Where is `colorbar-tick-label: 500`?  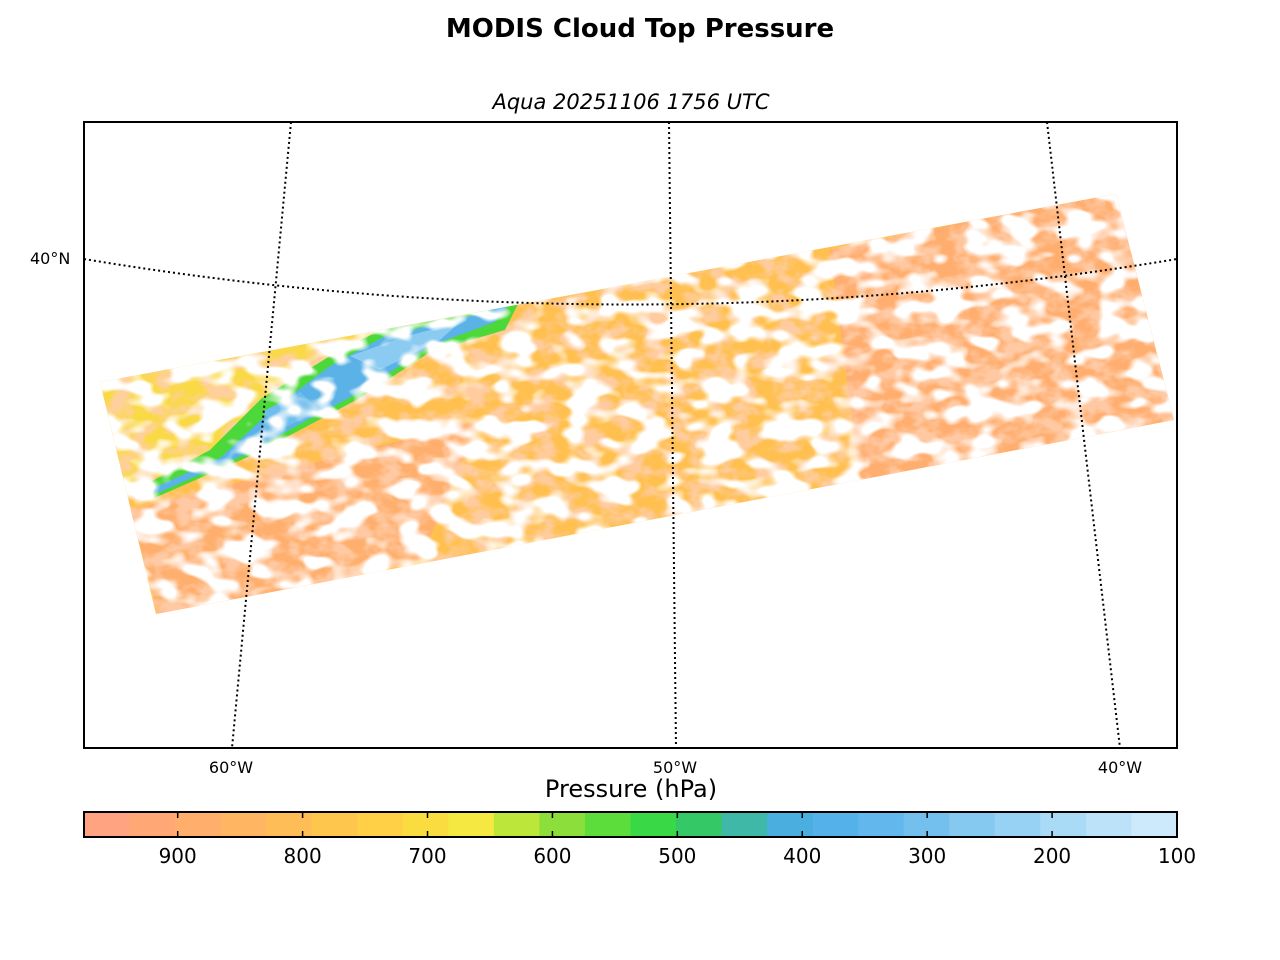 colorbar-tick-label: 500 is located at coordinates (677, 856).